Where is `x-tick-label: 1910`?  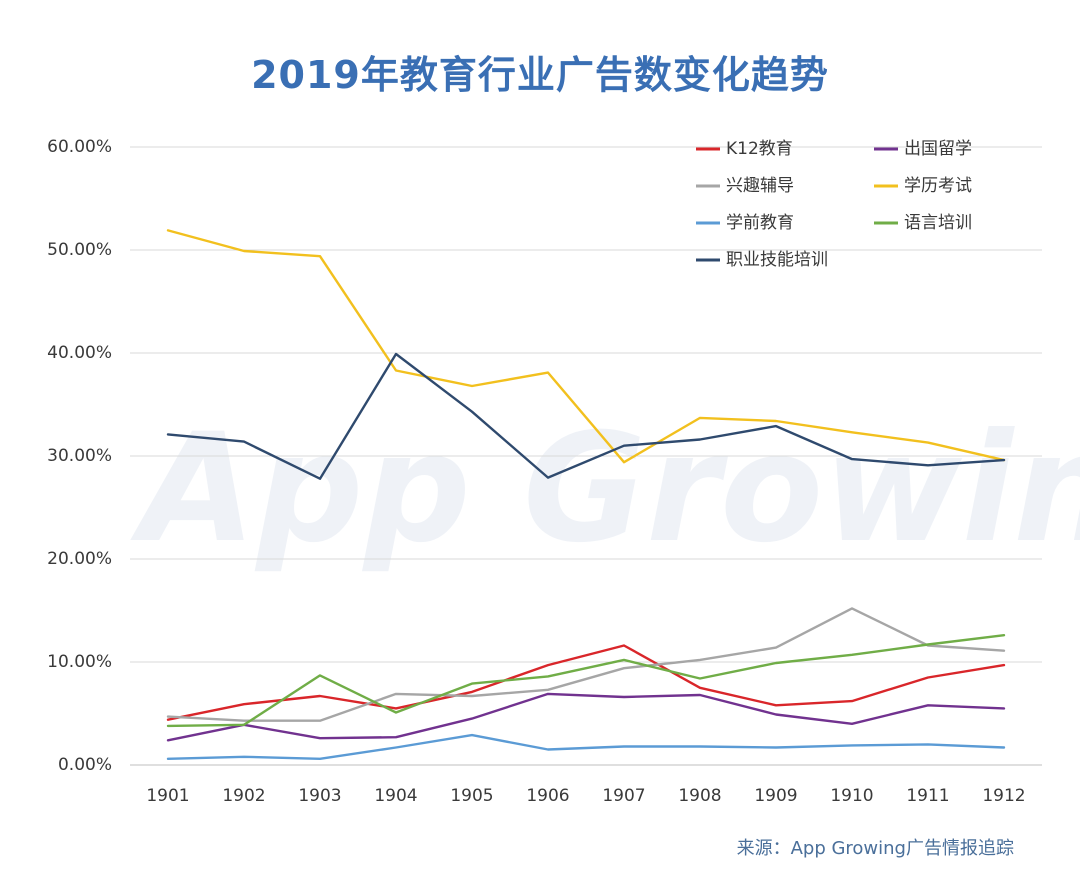 x-tick-label: 1910 is located at coordinates (851, 796).